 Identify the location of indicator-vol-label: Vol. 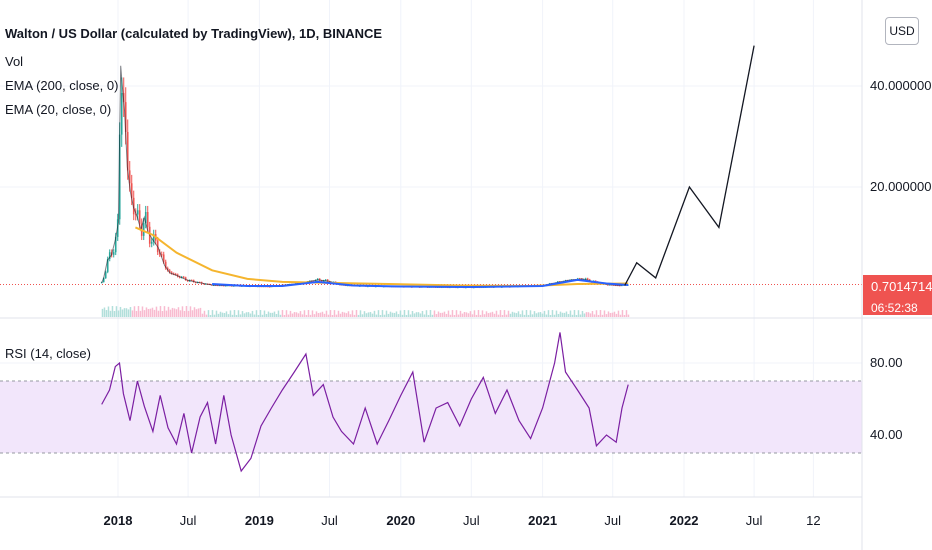
(14, 61).